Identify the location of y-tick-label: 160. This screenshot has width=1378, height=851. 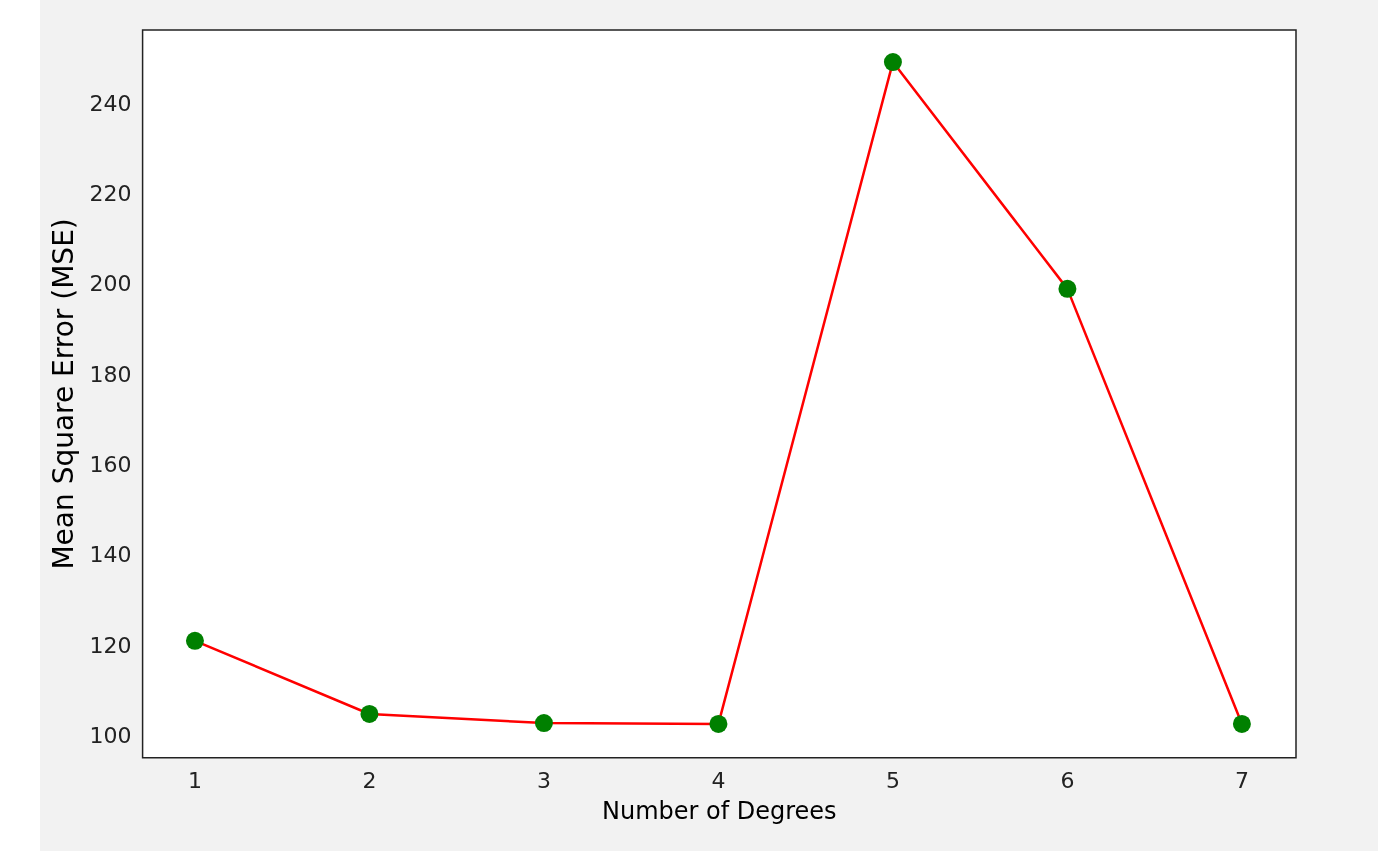
(110, 465).